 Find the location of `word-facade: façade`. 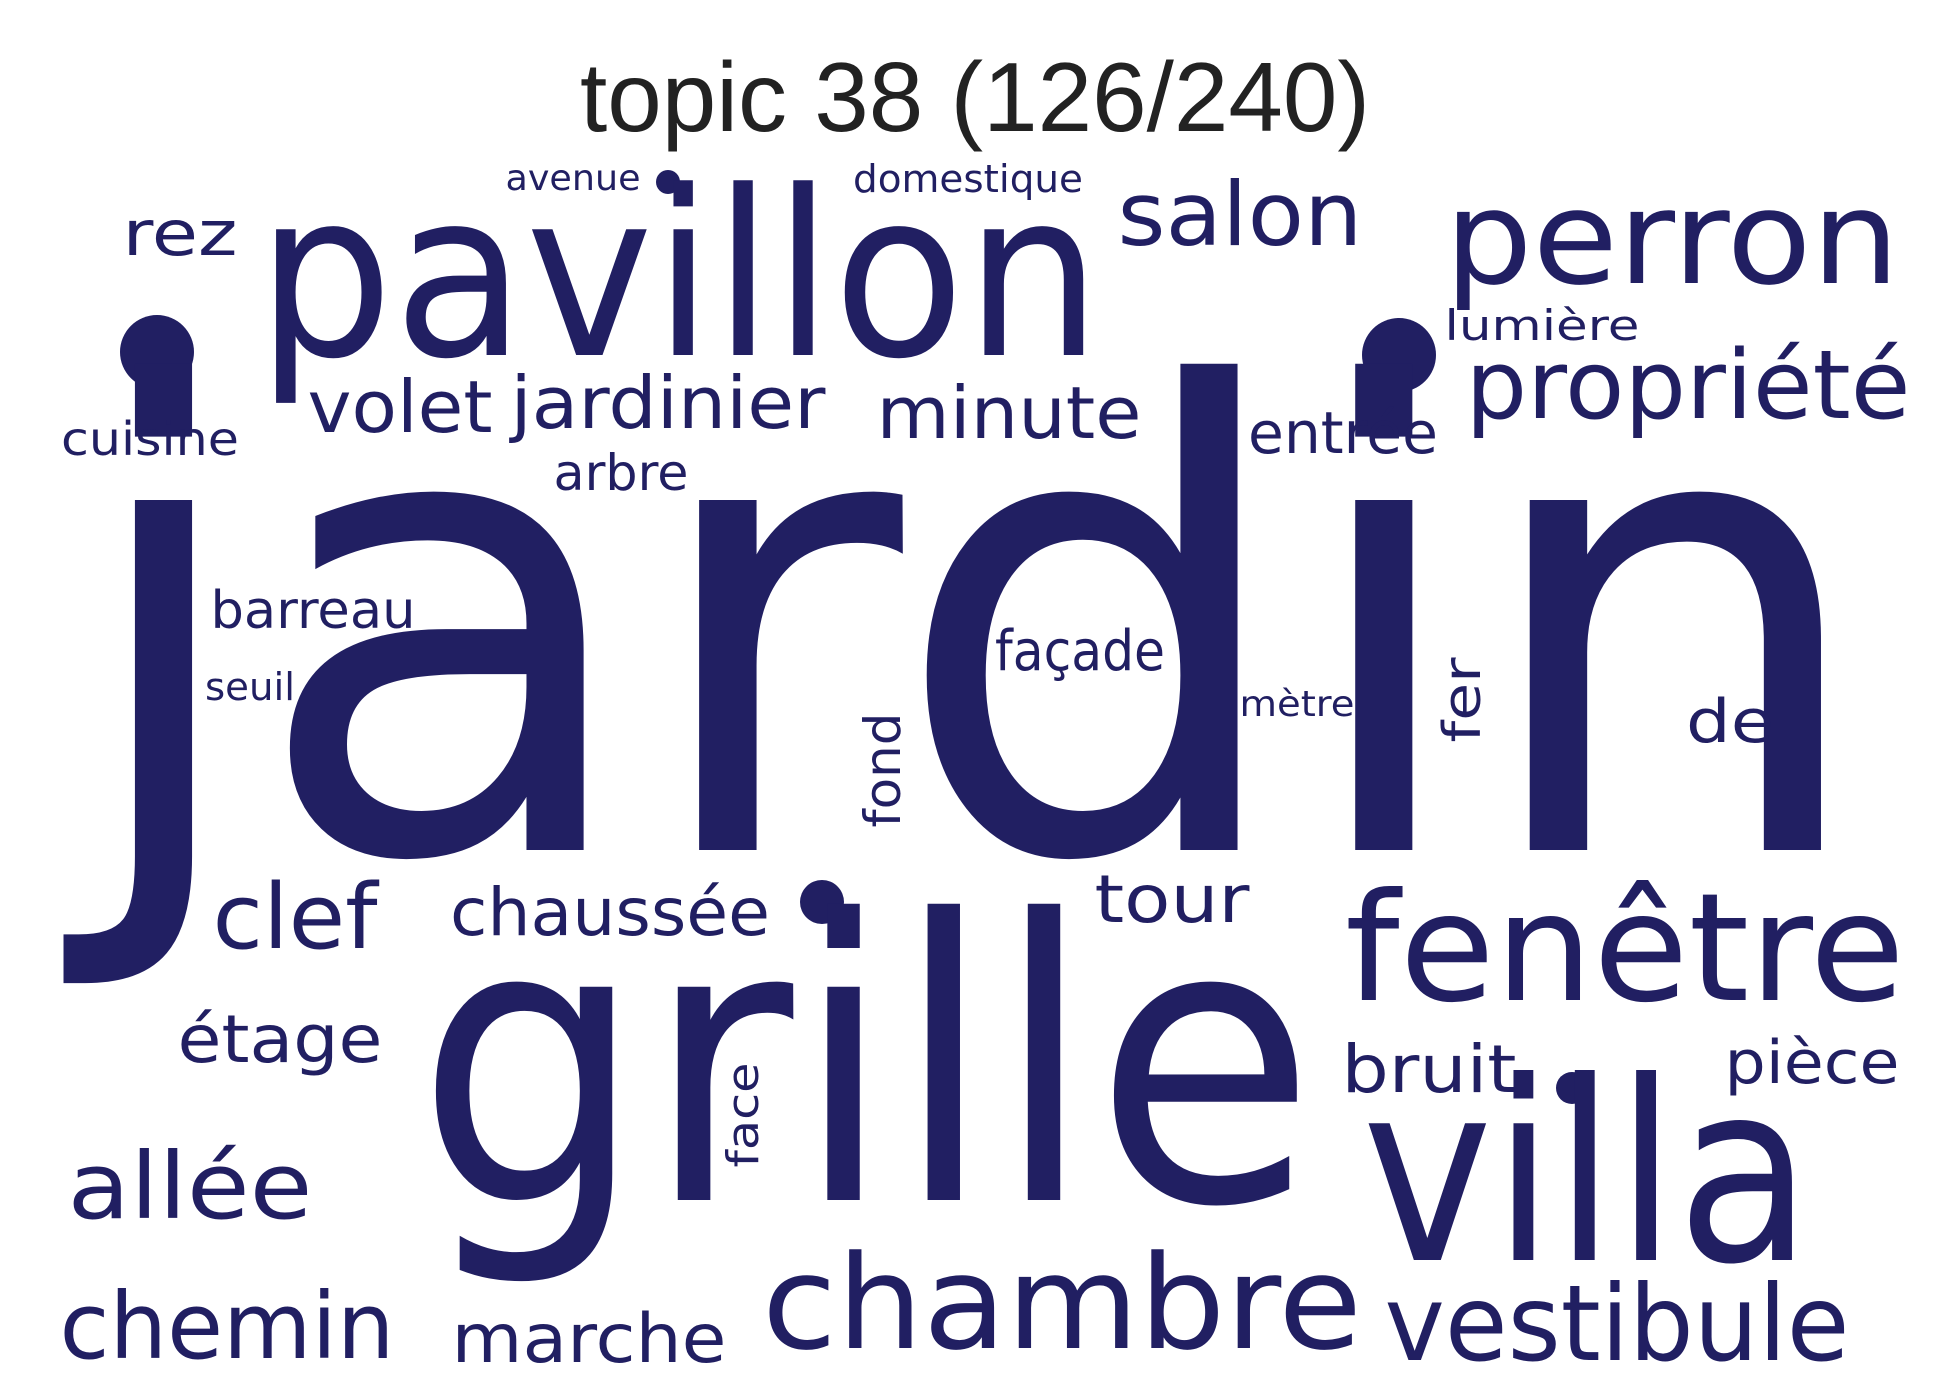

word-facade: façade is located at coordinates (1080, 651).